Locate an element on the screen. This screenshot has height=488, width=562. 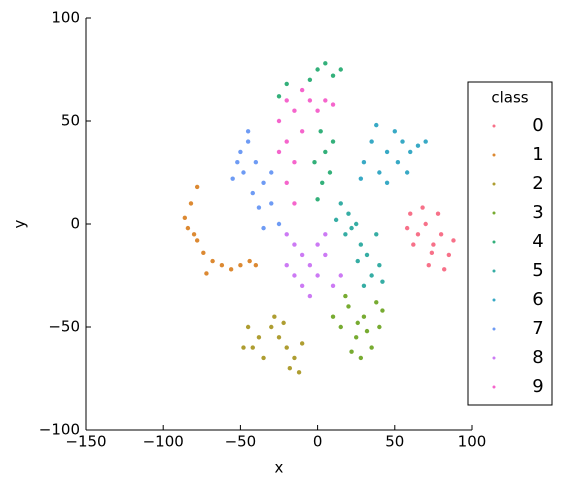
x-tick-label: 50 is located at coordinates (394, 442).